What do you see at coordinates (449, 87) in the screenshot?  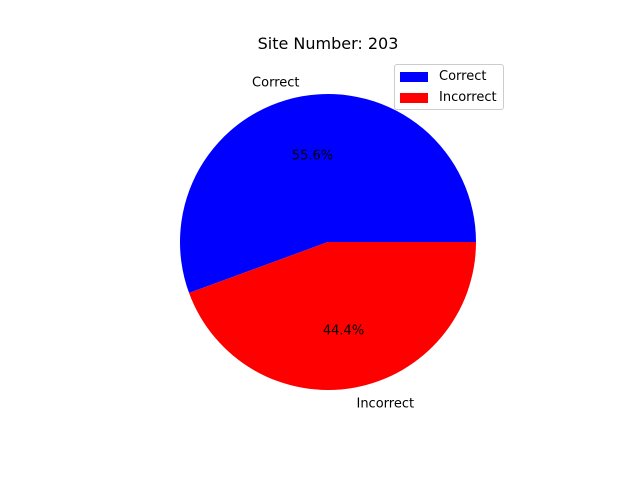 I see `legend: Correct Incorrect` at bounding box center [449, 87].